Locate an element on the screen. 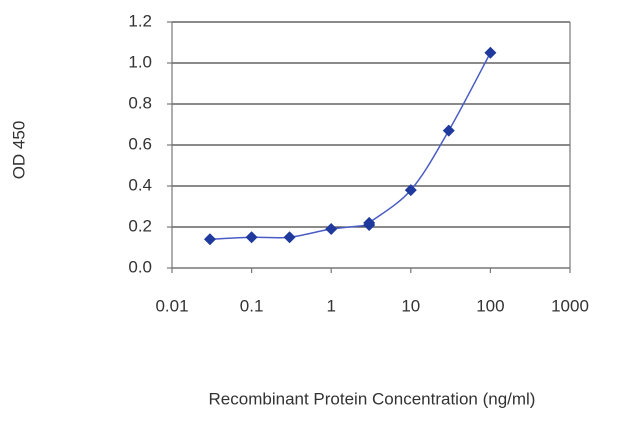 This screenshot has width=640, height=427. y-tick-label: 1.0 is located at coordinates (140, 61).